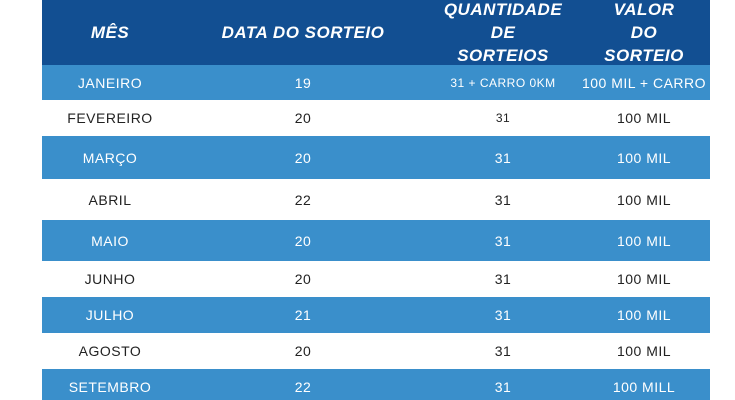 This screenshot has height=400, width=735. What do you see at coordinates (110, 199) in the screenshot?
I see `table-cell: ABRIL` at bounding box center [110, 199].